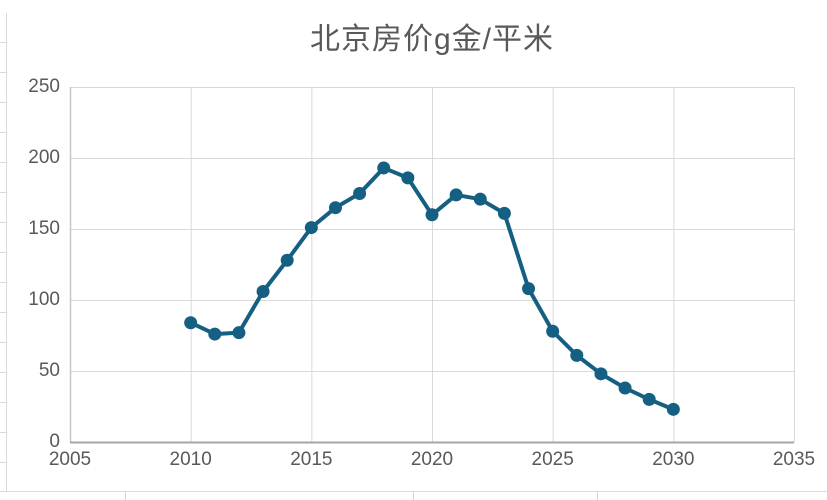 Image resolution: width=827 pixels, height=500 pixels. What do you see at coordinates (552, 459) in the screenshot?
I see `x-axis-tick-label: 2025` at bounding box center [552, 459].